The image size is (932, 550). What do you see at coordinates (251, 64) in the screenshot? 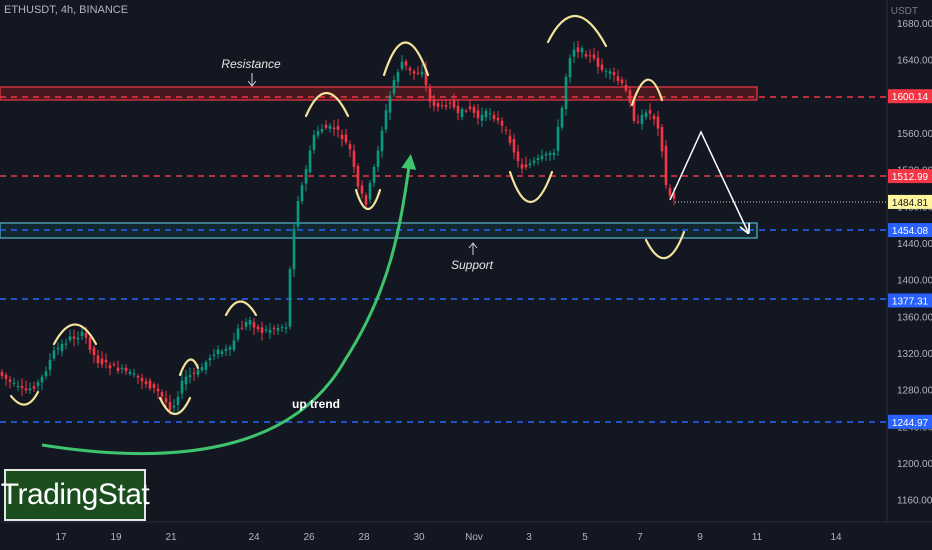
I see `annotation-resistance: Resistance` at bounding box center [251, 64].